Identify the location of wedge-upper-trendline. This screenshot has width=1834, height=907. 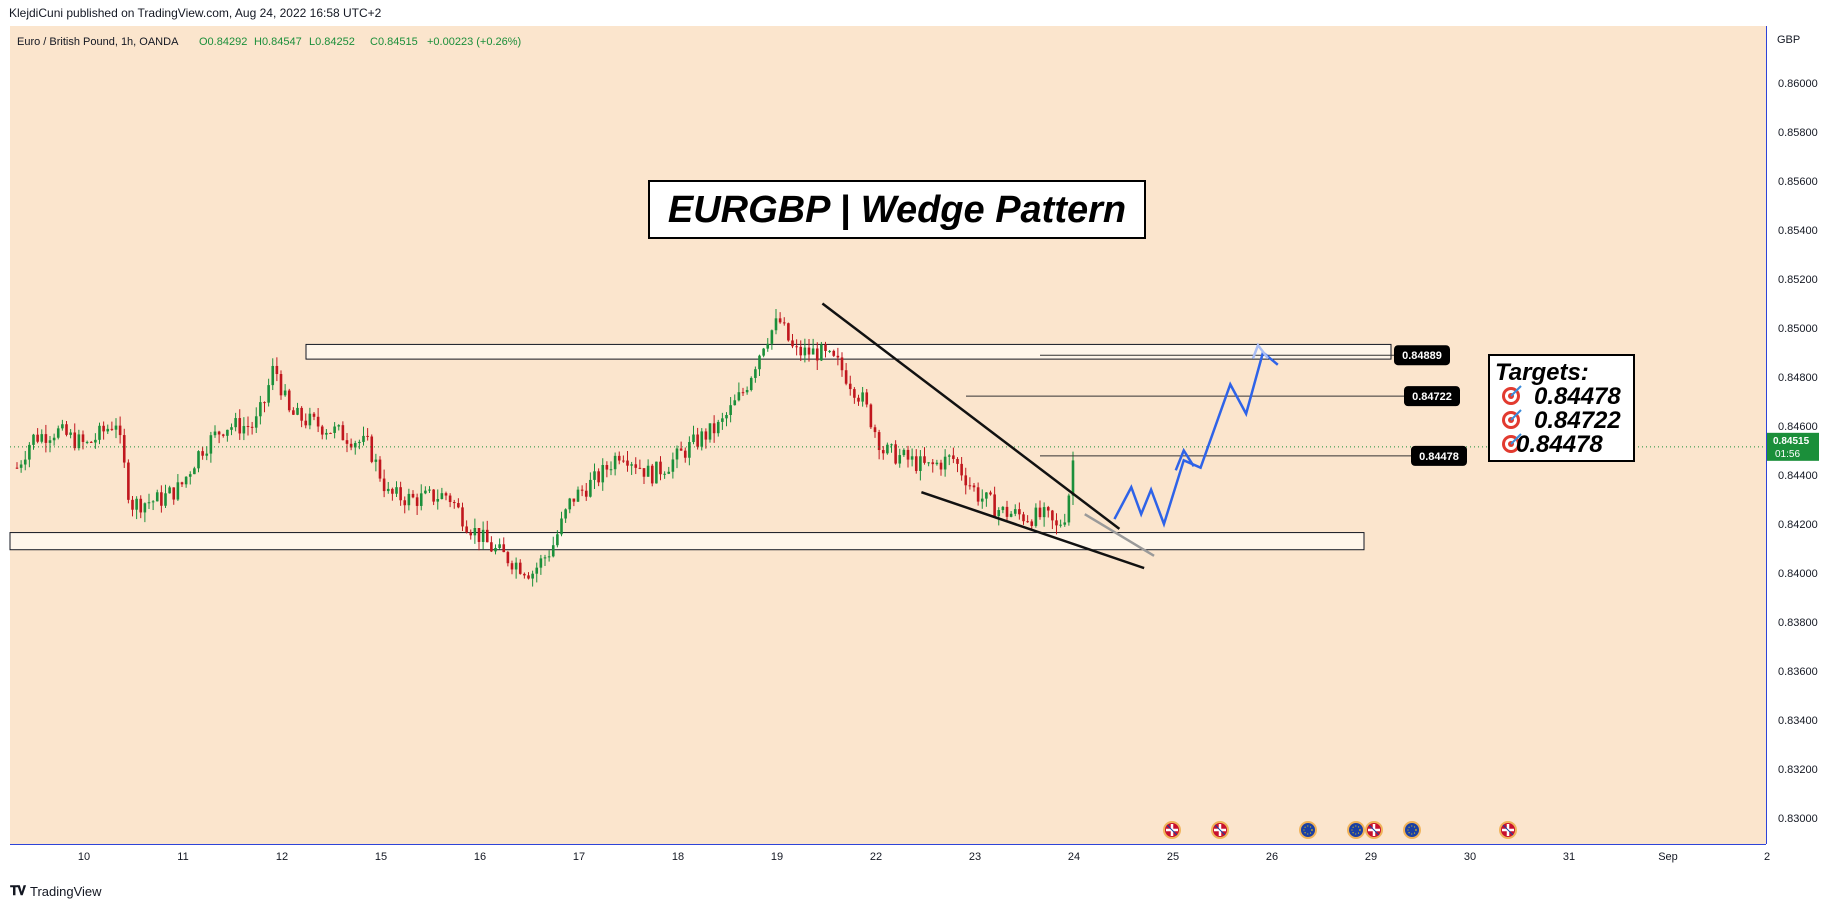
(971, 416).